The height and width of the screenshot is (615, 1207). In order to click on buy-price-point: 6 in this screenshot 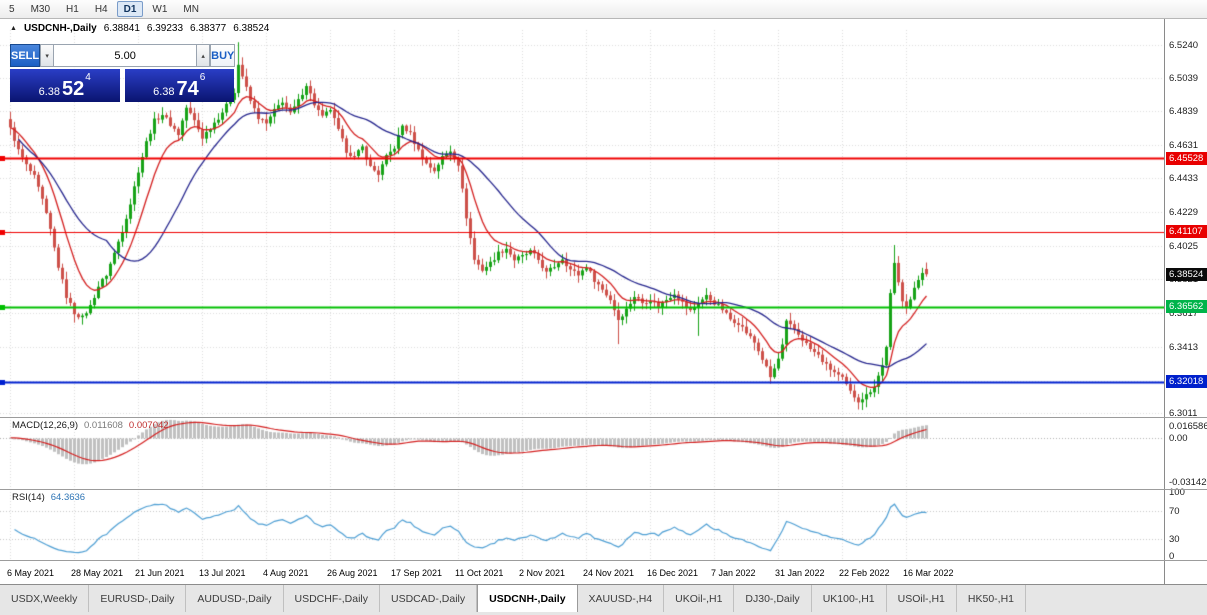, I will do `click(202, 77)`.